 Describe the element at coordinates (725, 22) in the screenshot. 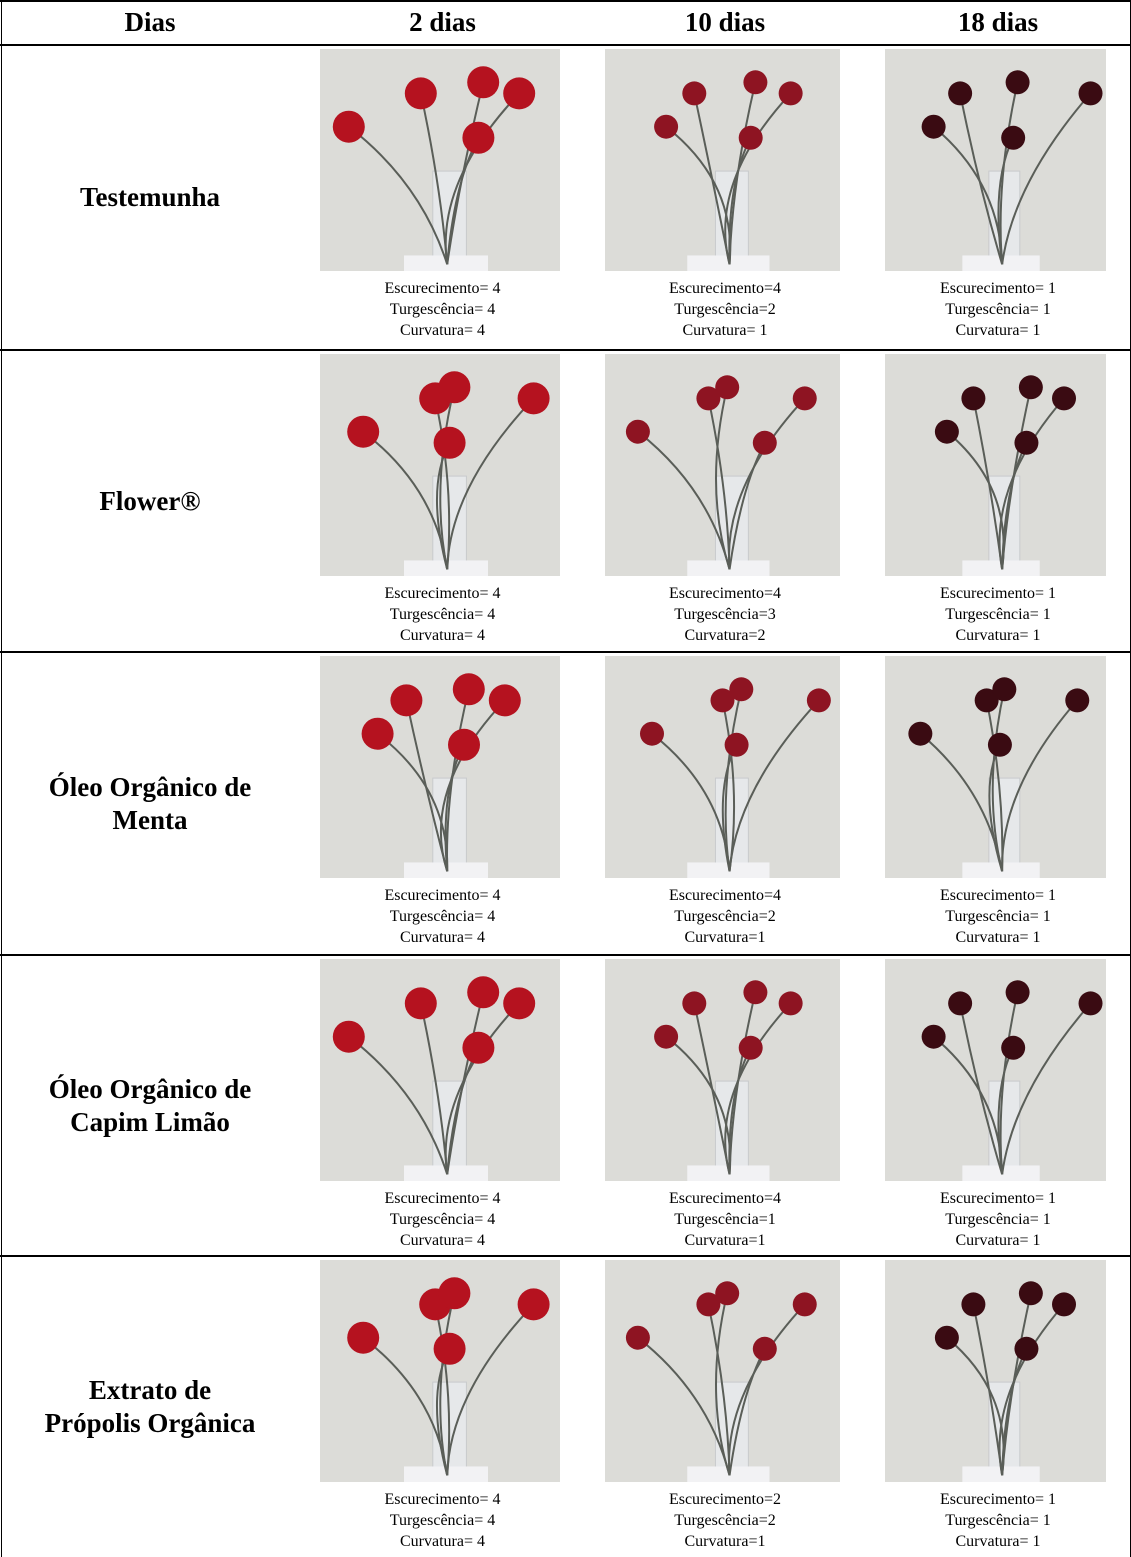

I see `header-cell: 10 dias` at that location.